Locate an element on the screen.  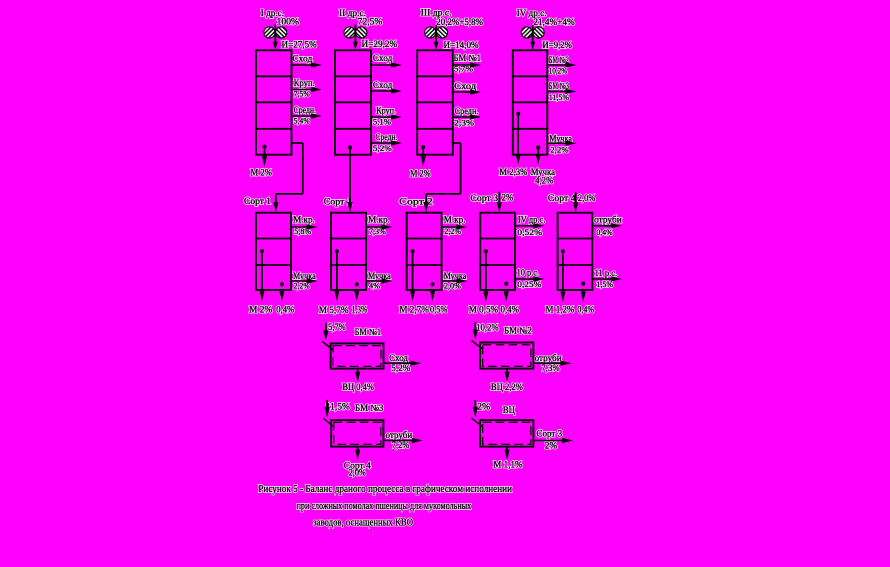
svg-text: И=27,5% is located at coordinates (300, 44).